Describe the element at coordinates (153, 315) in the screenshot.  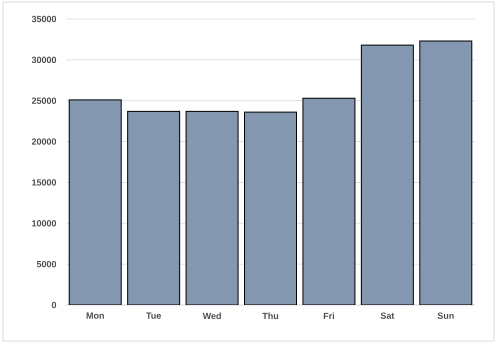
I see `x-tick-label: Tue` at that location.